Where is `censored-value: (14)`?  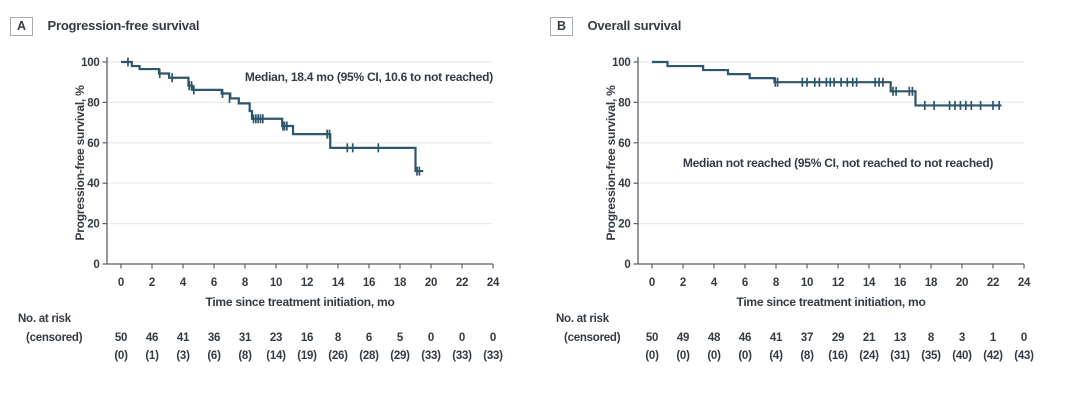 censored-value: (14) is located at coordinates (276, 356).